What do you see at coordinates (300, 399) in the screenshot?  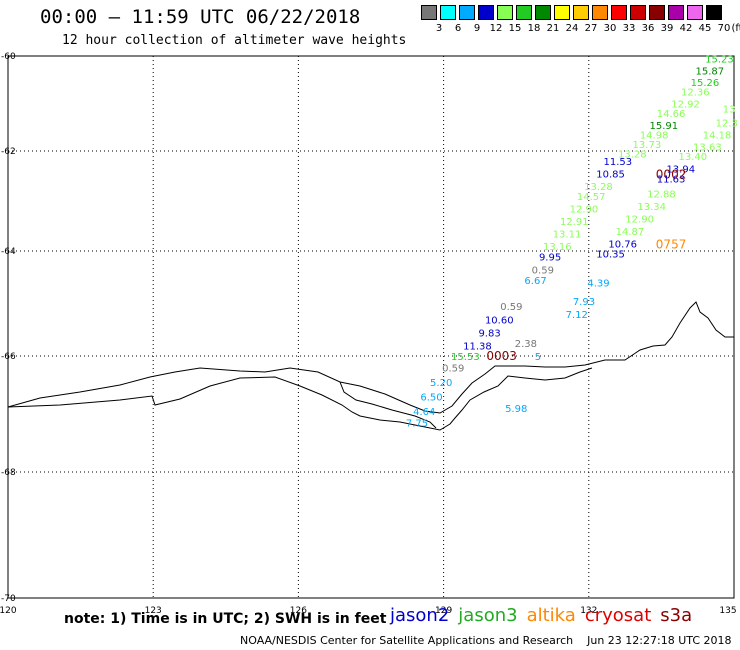 I see `coastline-shelf` at bounding box center [300, 399].